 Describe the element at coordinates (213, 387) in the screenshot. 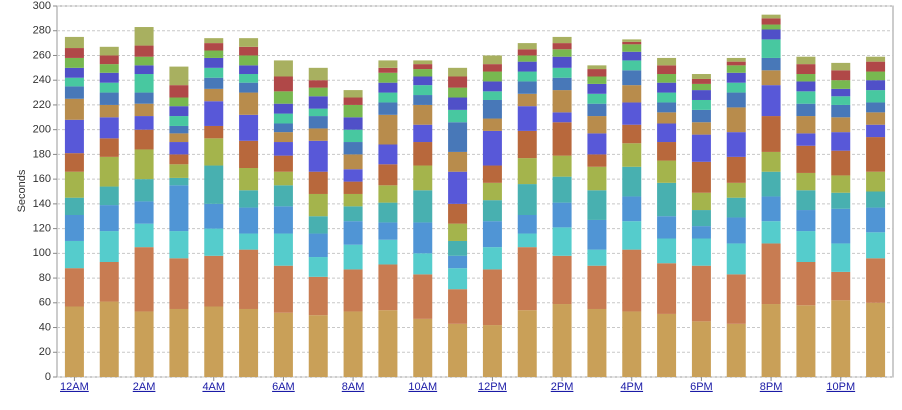

I see `x-tick-label: 4AM` at that location.